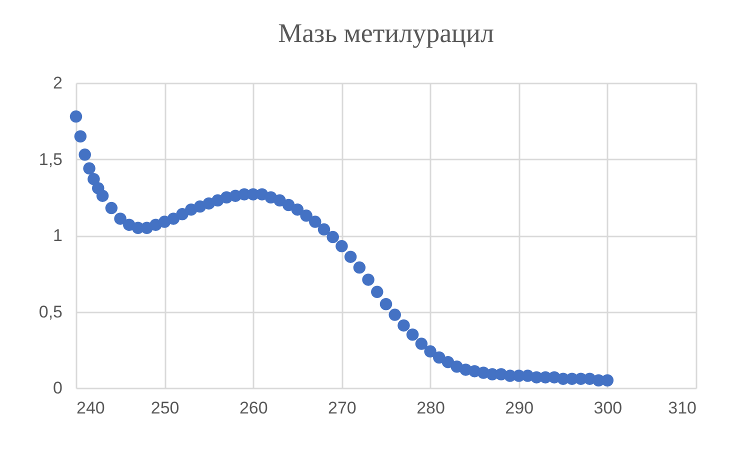  I want to click on y-tick-label: 1,5, so click(50, 159).